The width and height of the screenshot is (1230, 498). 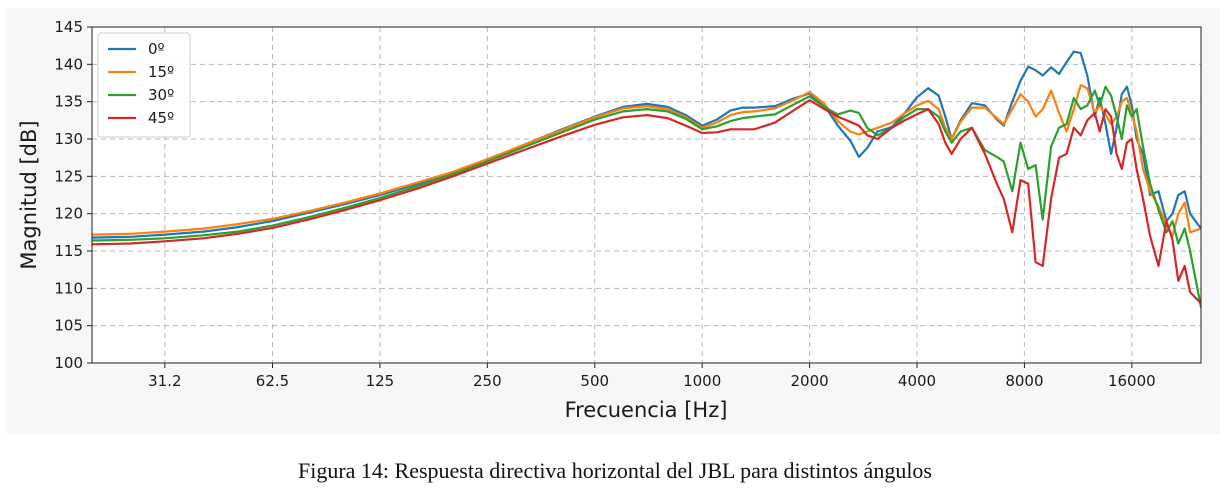 What do you see at coordinates (68, 176) in the screenshot?
I see `y-tick-label: 125` at bounding box center [68, 176].